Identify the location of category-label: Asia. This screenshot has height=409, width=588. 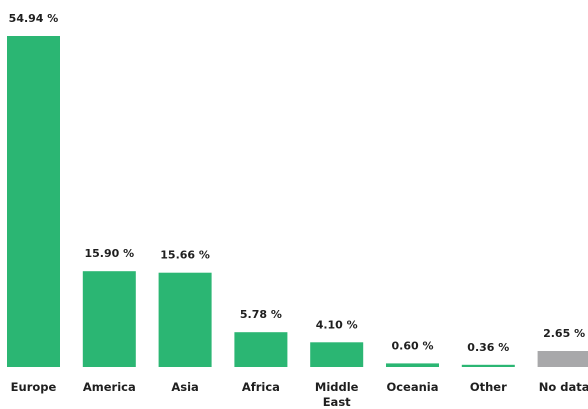
(184, 387).